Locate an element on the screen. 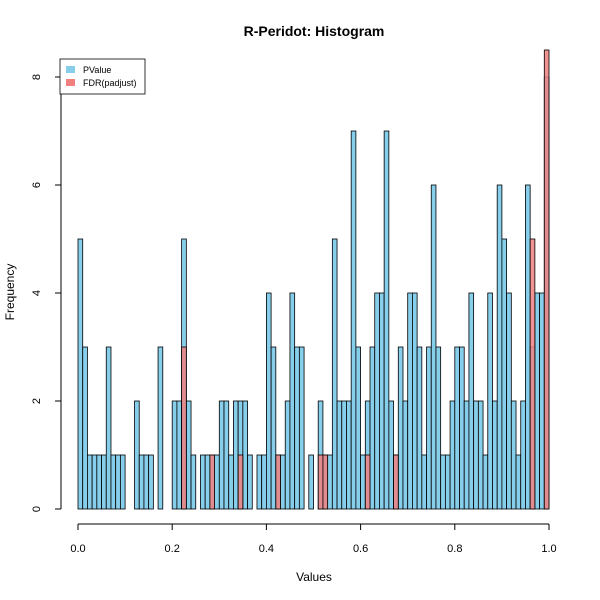 This screenshot has width=600, height=600. x-axis-label: Values is located at coordinates (314, 577).